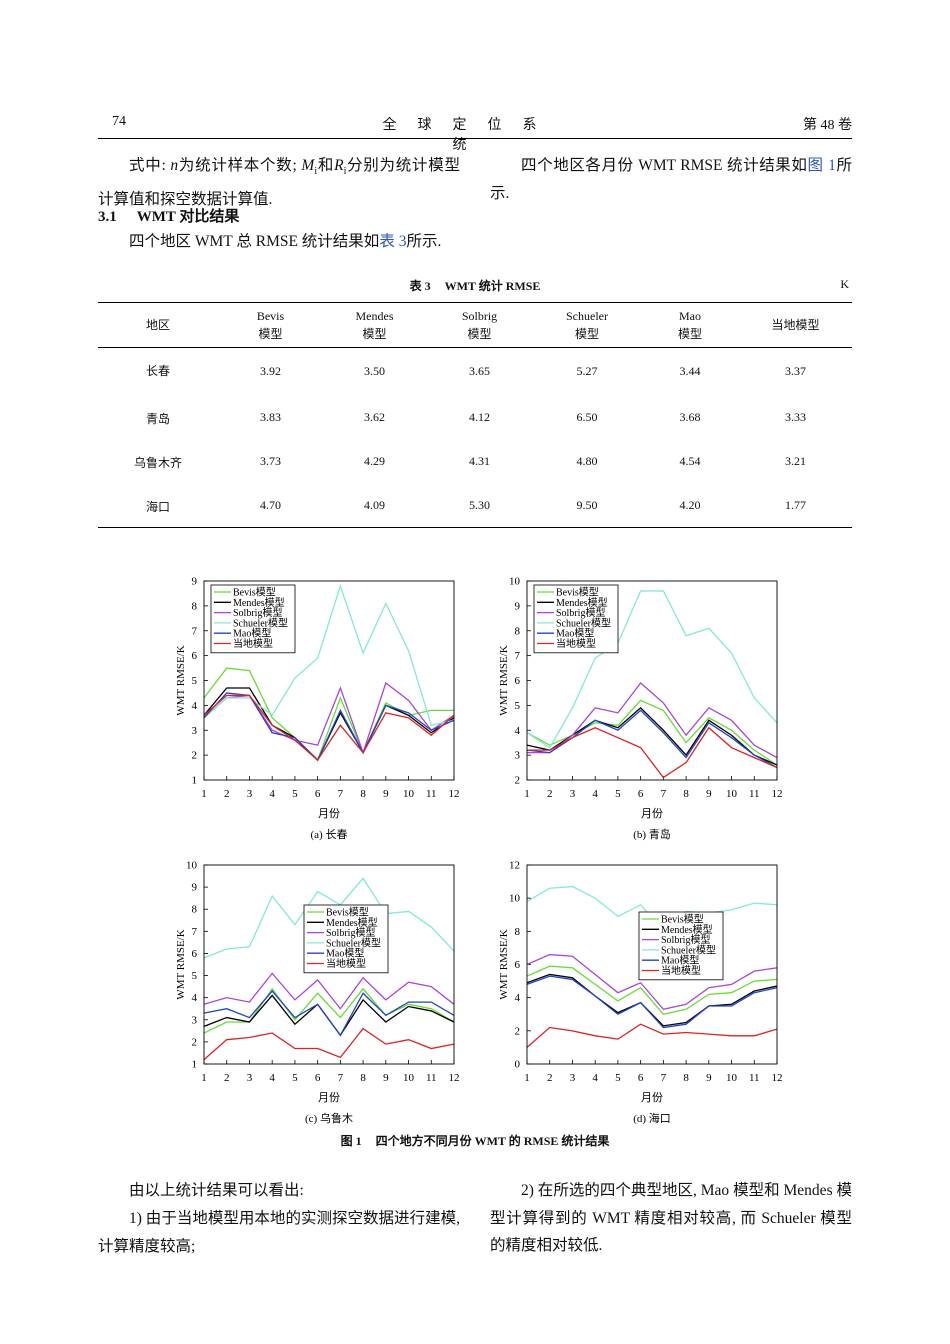 Image resolution: width=950 pixels, height=1344 pixels. What do you see at coordinates (279, 242) in the screenshot?
I see `paragraph: 四个地区 WMT 总 RMSE 统计结果如表 3所示.` at bounding box center [279, 242].